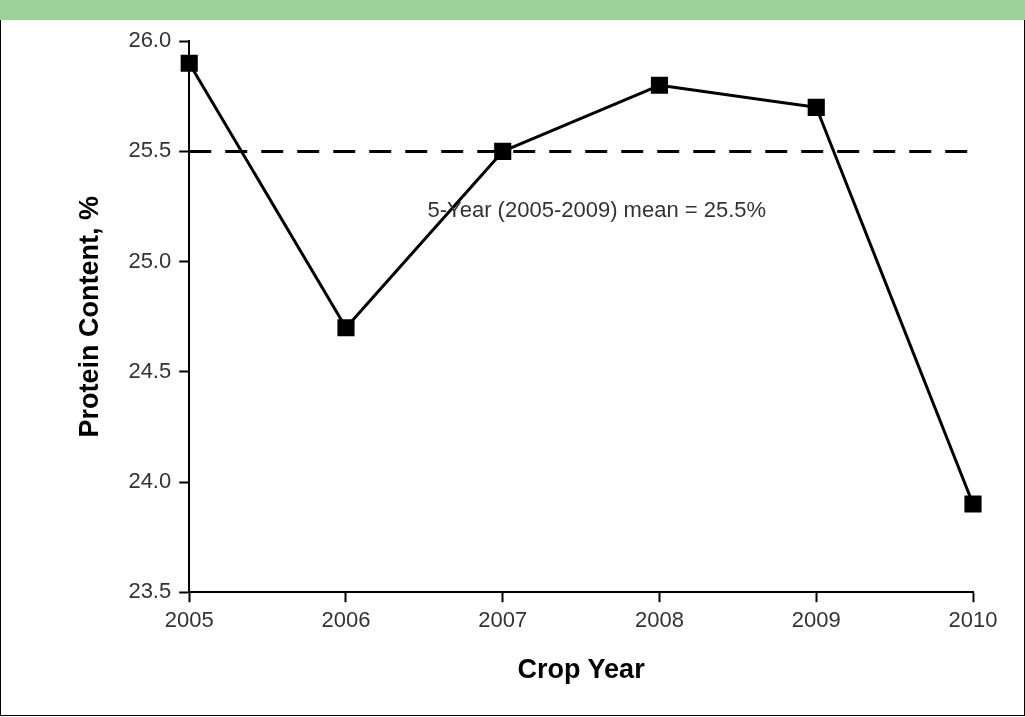  What do you see at coordinates (816, 620) in the screenshot?
I see `x-tick-label: 2009` at bounding box center [816, 620].